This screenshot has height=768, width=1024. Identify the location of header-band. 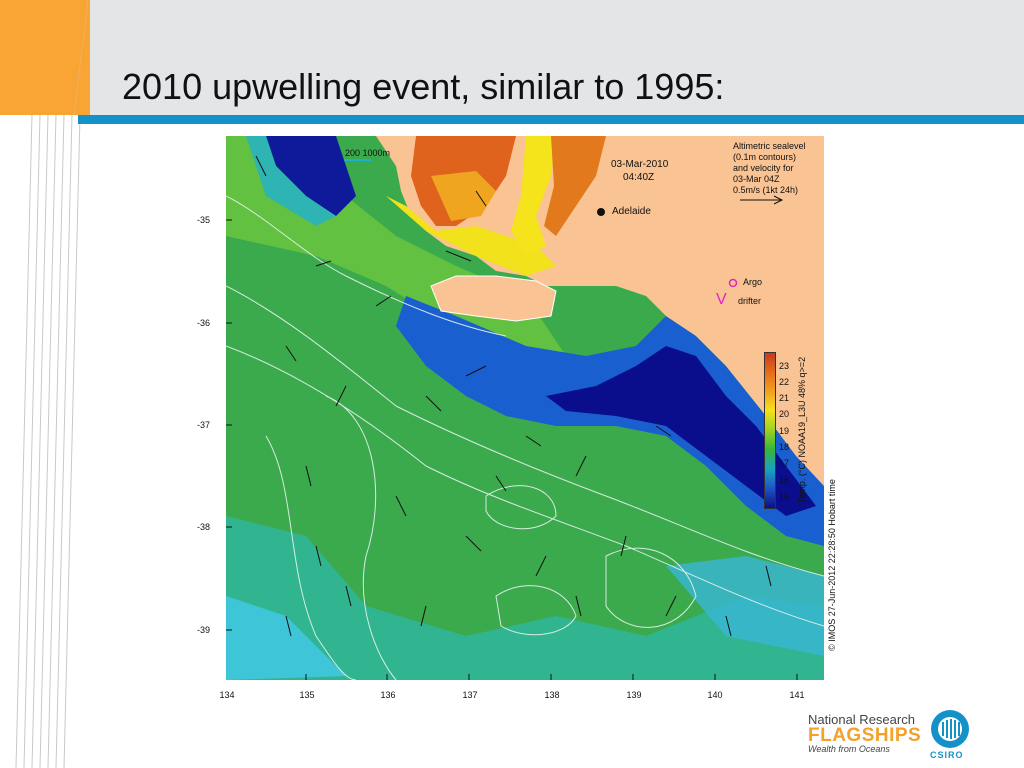
(512, 57).